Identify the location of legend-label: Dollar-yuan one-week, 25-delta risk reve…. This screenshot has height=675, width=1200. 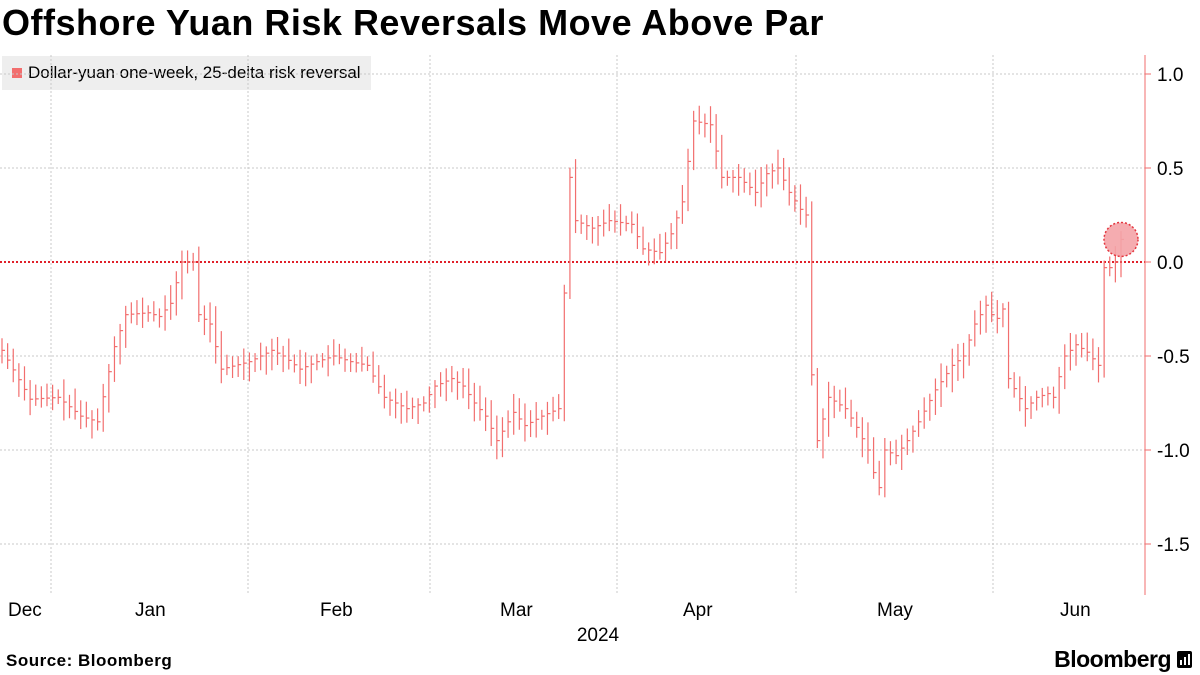
(194, 72).